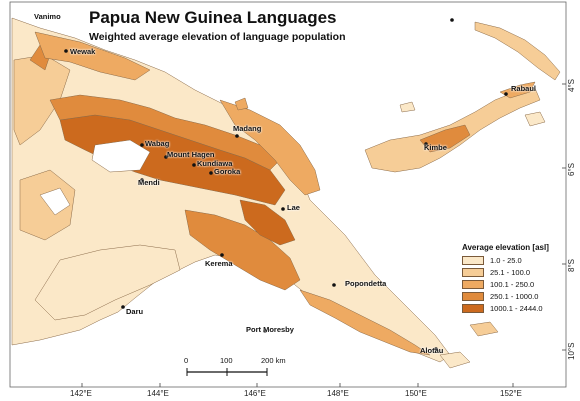 This screenshot has height=401, width=580. Describe the element at coordinates (416, 393) in the screenshot. I see `longitude-label: 150°E` at that location.